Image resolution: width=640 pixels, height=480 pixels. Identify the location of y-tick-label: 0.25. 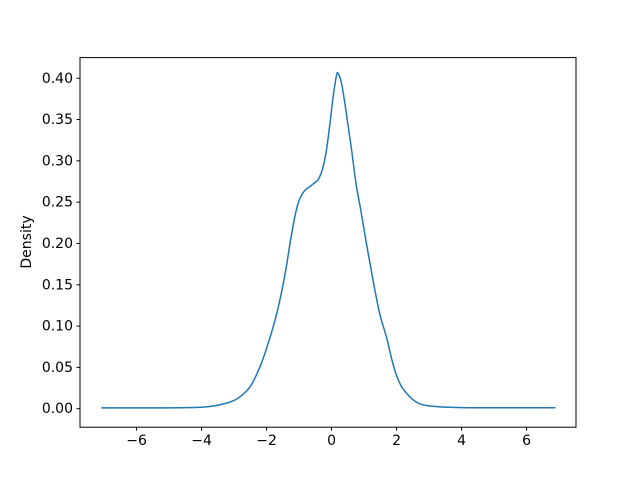
(57, 203).